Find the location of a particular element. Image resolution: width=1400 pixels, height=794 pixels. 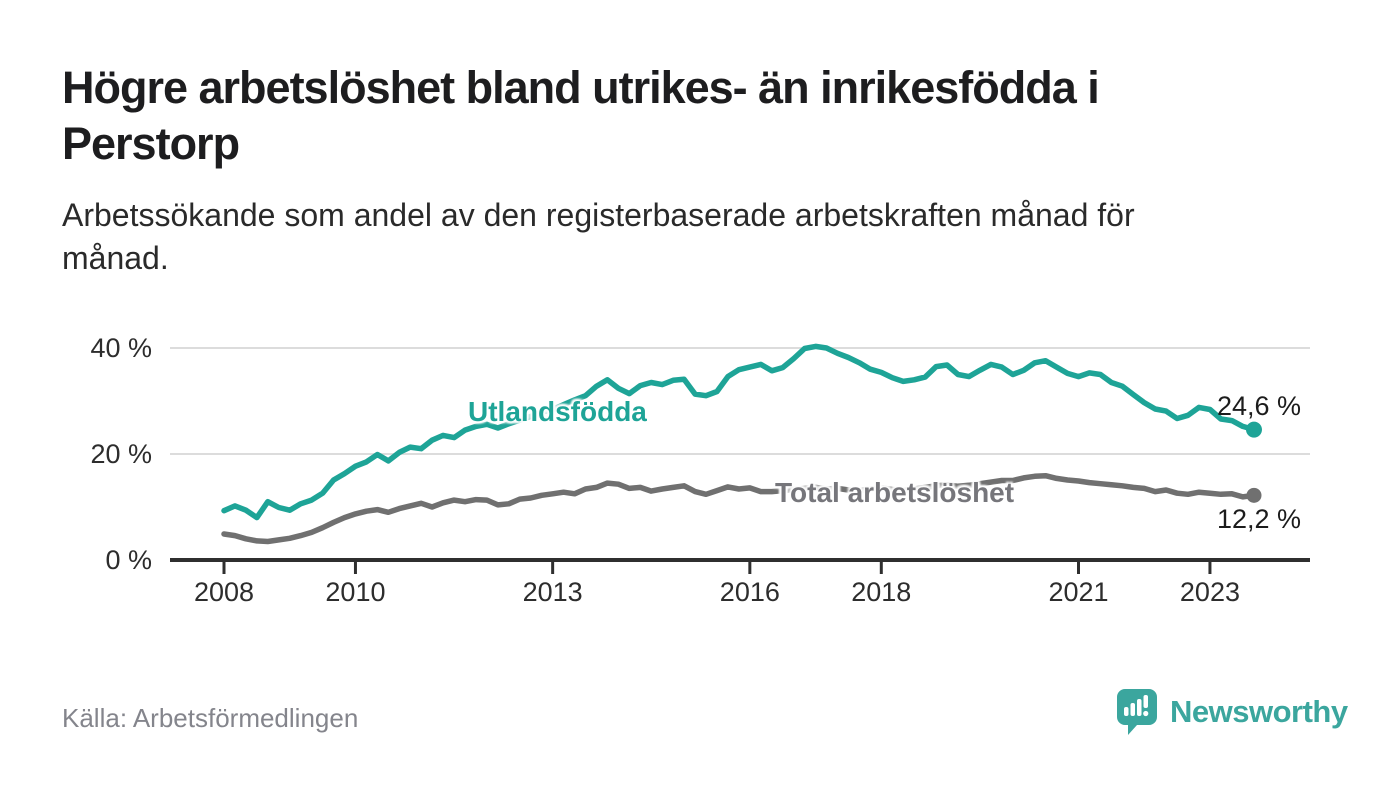

x-axis-label-2016: 2016 is located at coordinates (750, 592).